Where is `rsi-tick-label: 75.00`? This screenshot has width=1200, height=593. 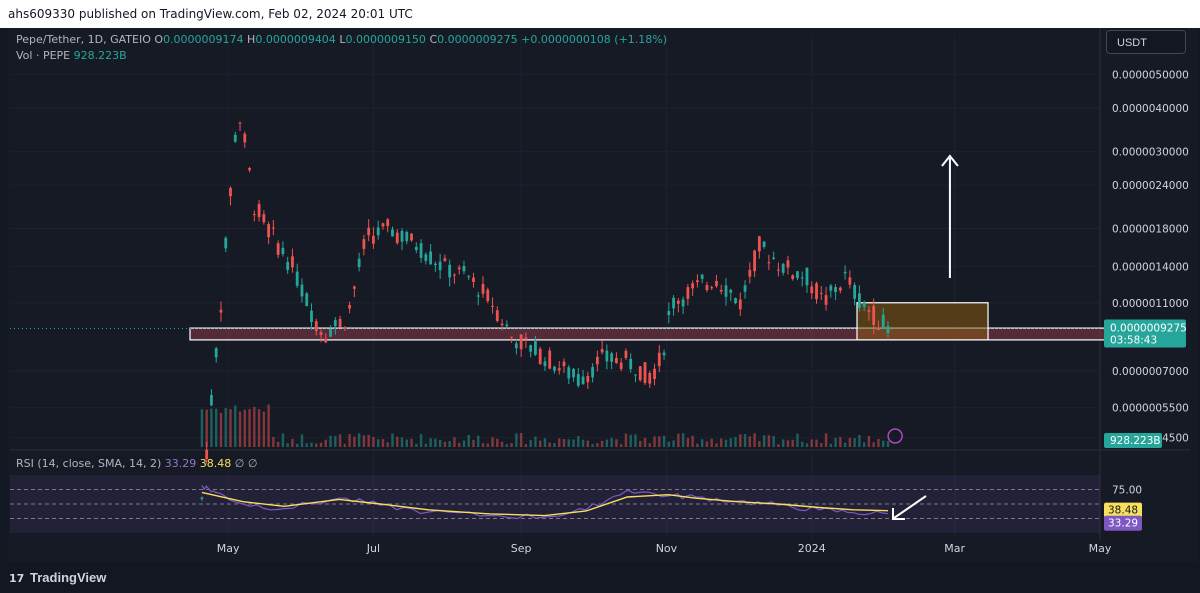
rsi-tick-label: 75.00 is located at coordinates (1127, 491).